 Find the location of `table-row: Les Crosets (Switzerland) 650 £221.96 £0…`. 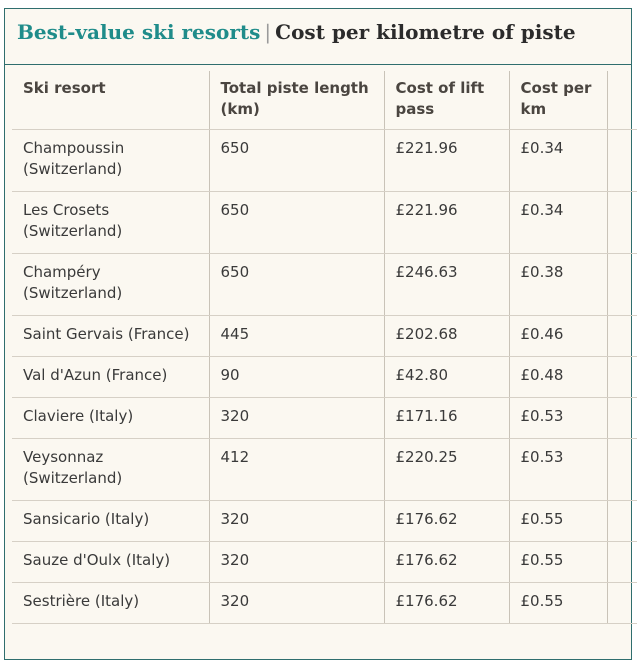

table-row: Les Crosets (Switzerland) 650 £221.96 £0… is located at coordinates (324, 222).